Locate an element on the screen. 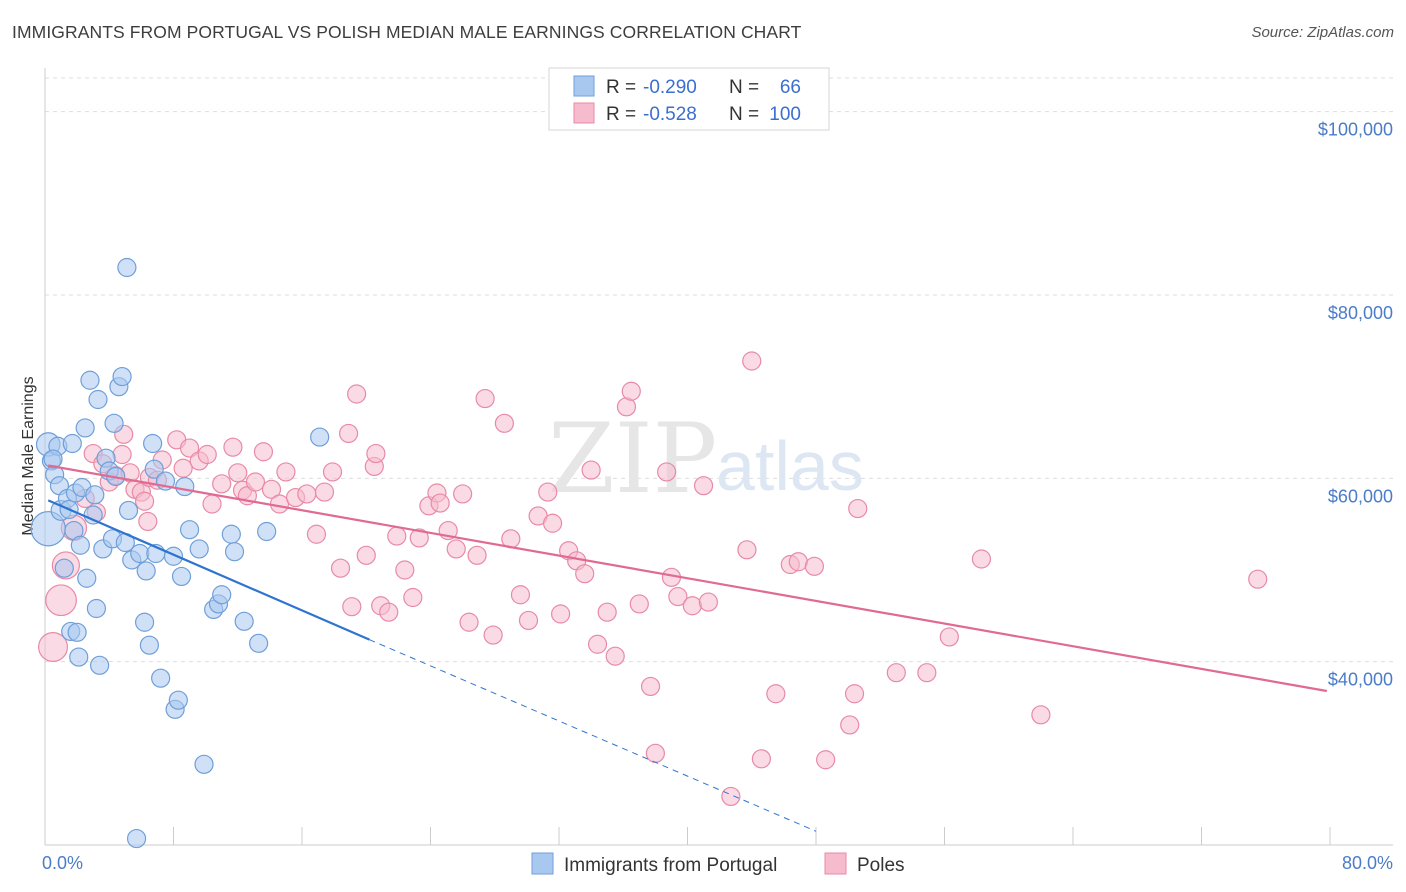  watermark-zip: ZIP is located at coordinates (632, 459).